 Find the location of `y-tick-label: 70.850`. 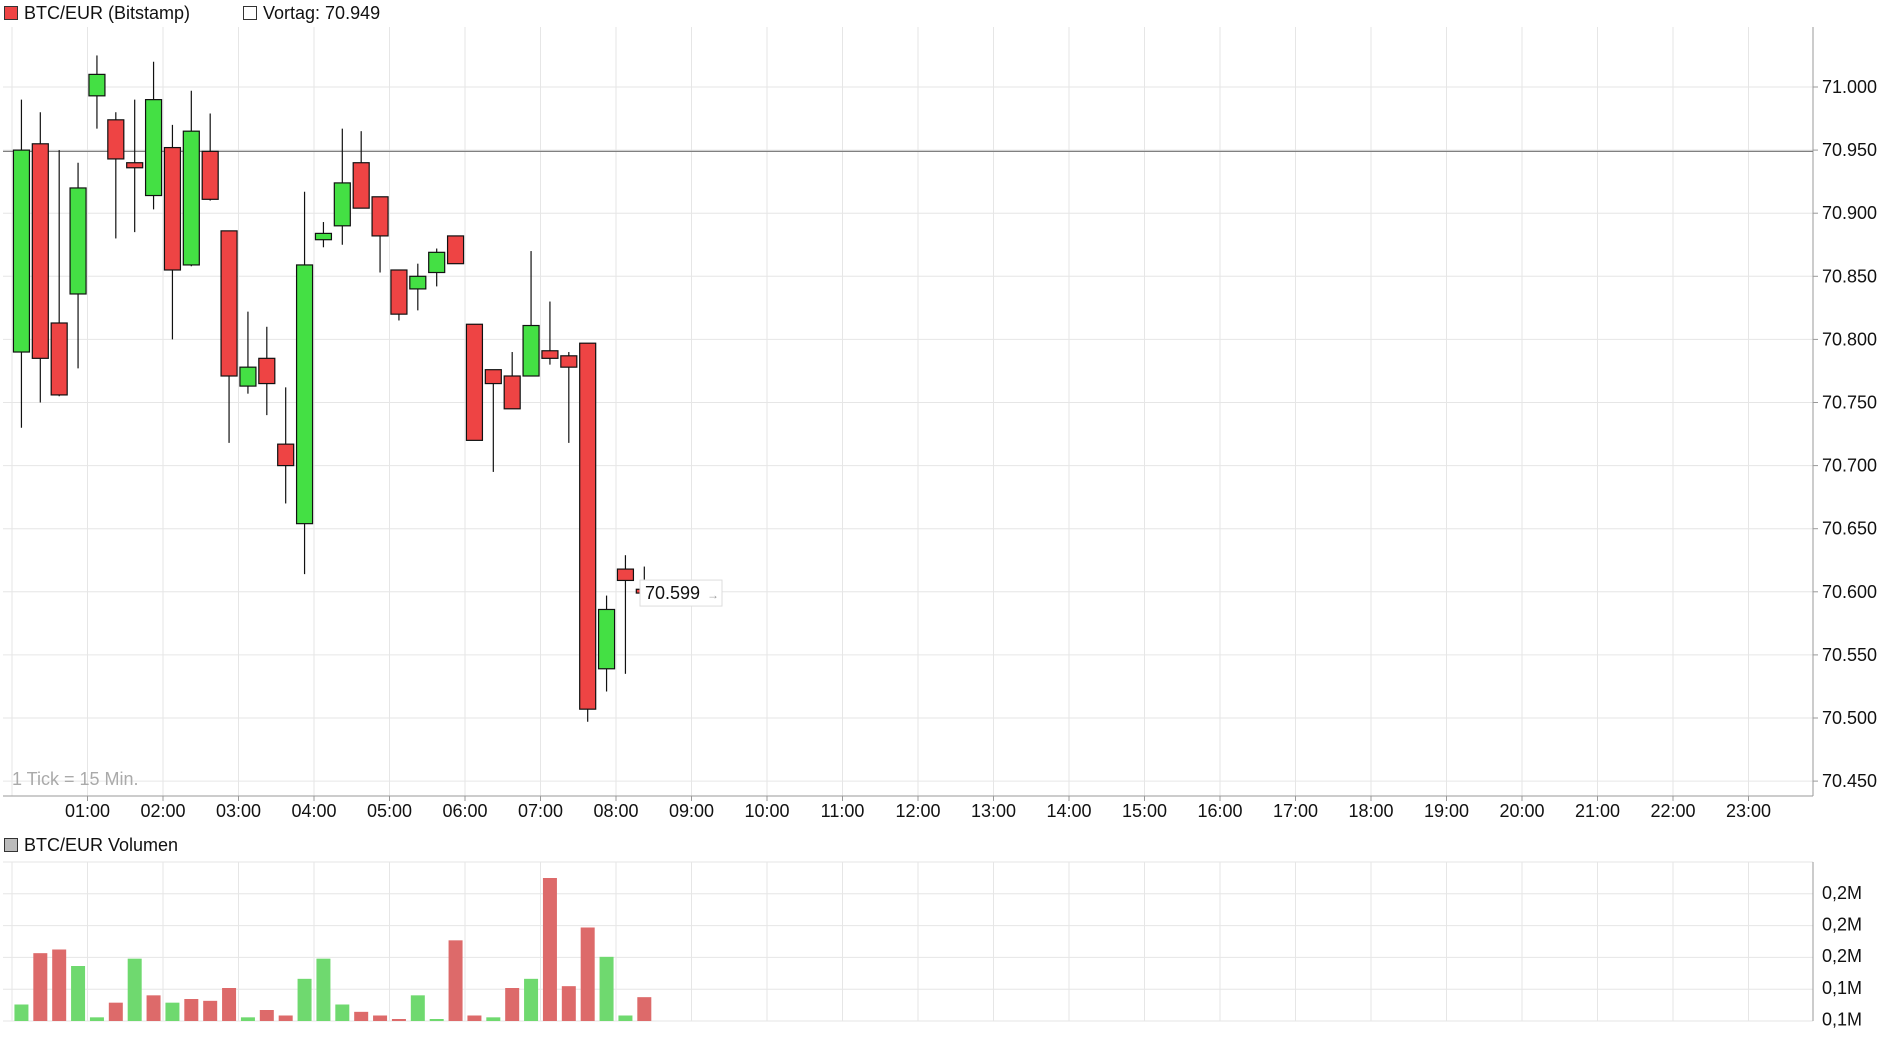

y-tick-label: 70.850 is located at coordinates (1849, 276).